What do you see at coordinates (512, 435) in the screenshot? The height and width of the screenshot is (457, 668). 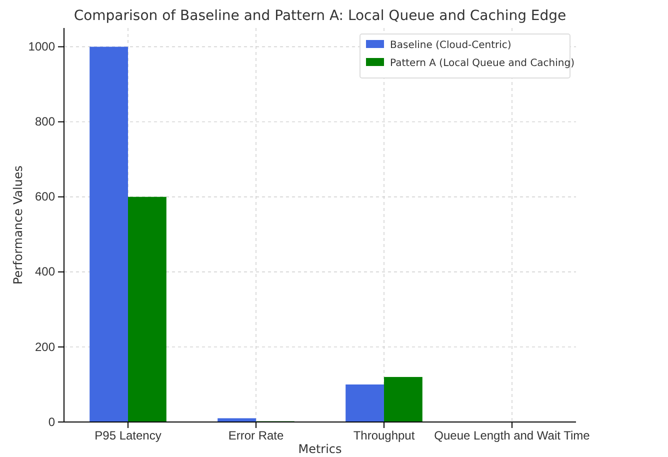 I see `x-tick-label: Queue Length and Wait Time` at bounding box center [512, 435].